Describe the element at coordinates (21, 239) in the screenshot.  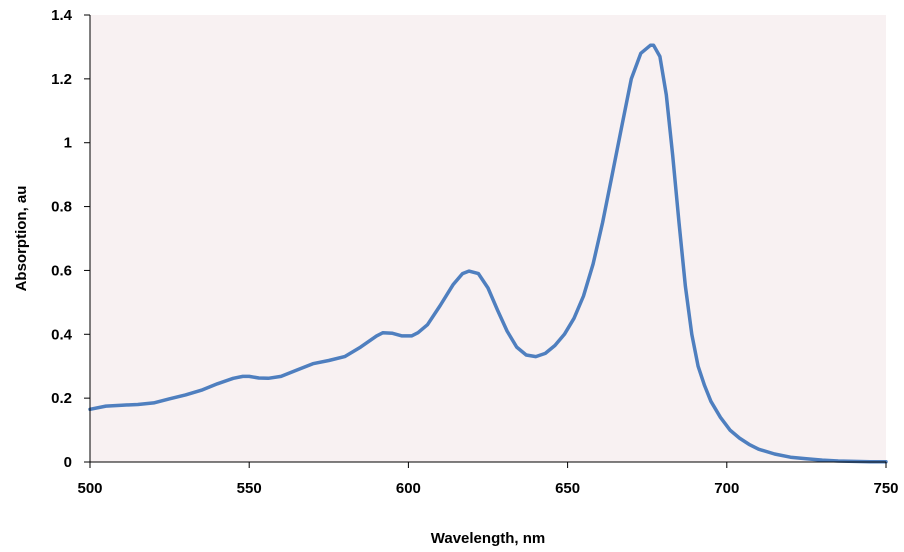
I see `y-axis-title: Absorption, au` at that location.